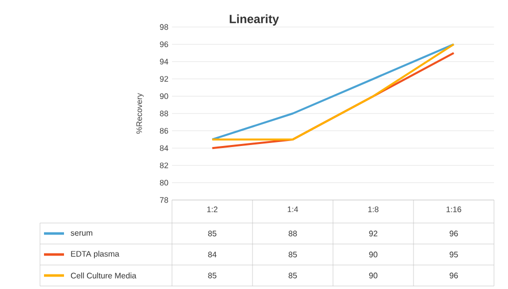  What do you see at coordinates (254, 20) in the screenshot?
I see `chart-title: Linearity` at bounding box center [254, 20].